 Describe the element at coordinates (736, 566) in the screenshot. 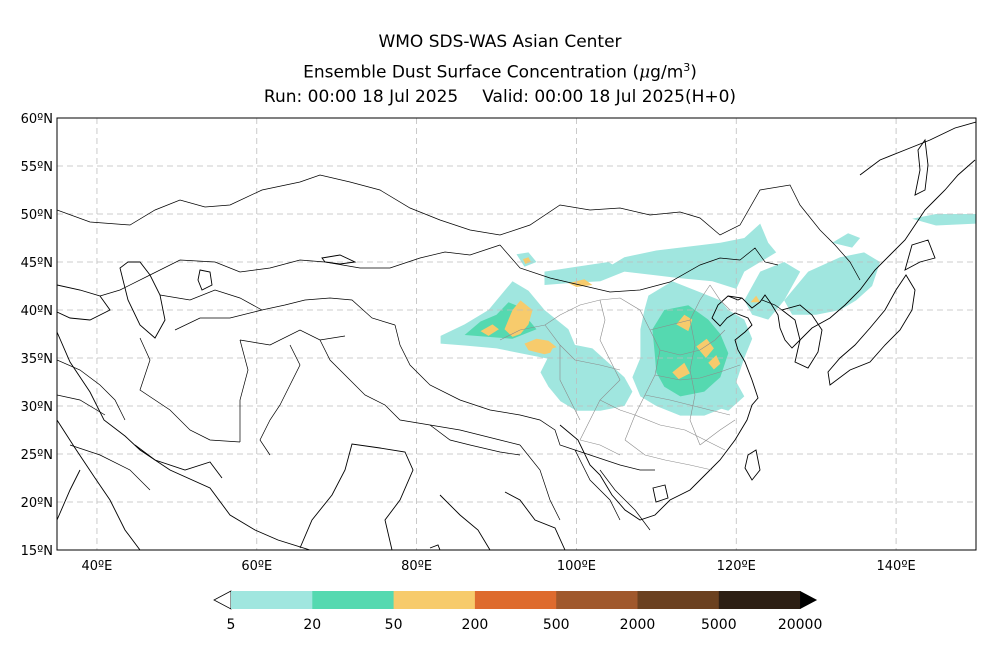

I see `lon-tick-label: 120ºE` at that location.